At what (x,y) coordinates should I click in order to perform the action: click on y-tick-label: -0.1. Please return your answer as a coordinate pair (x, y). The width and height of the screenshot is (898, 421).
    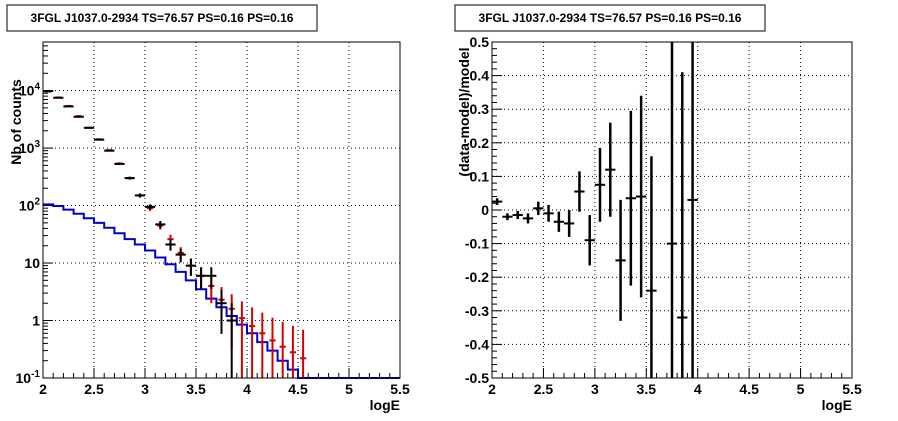
    Looking at the image, I should click on (477, 244).